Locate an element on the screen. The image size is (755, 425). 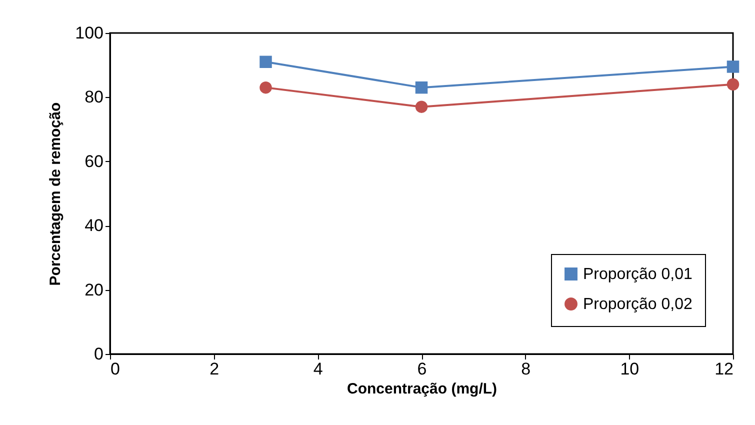
y-tick-label: 80 is located at coordinates (94, 97).